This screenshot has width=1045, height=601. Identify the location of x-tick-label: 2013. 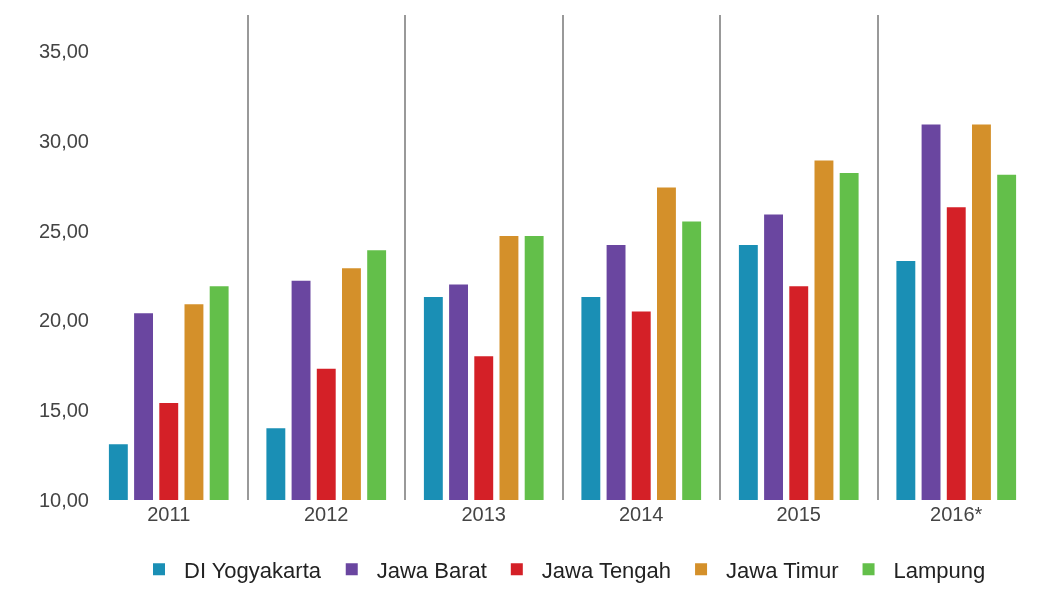
(483, 514).